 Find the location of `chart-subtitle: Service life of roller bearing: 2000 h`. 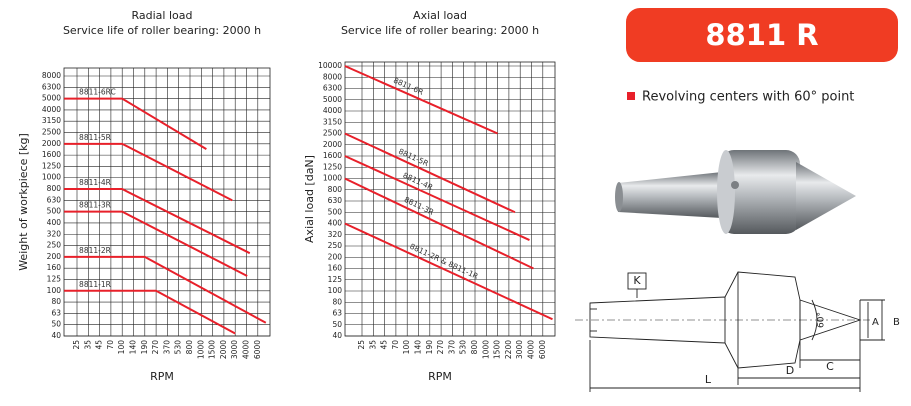

chart-subtitle: Service life of roller bearing: 2000 h is located at coordinates (440, 30).